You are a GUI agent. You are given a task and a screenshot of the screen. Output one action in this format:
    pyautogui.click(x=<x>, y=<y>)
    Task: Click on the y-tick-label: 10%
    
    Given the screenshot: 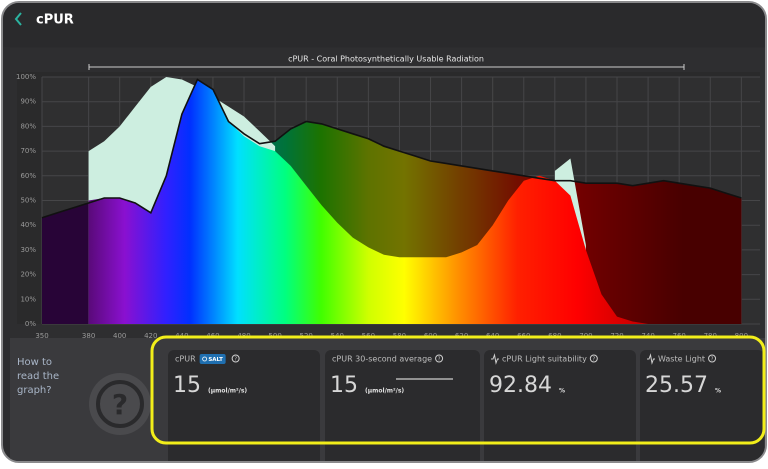 What is the action you would take?
    pyautogui.click(x=28, y=299)
    